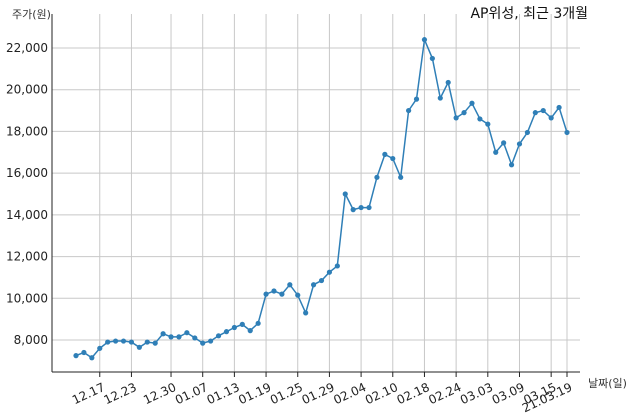 The image size is (640, 414). I want to click on y-tick-label: 10,000, so click(27, 298).